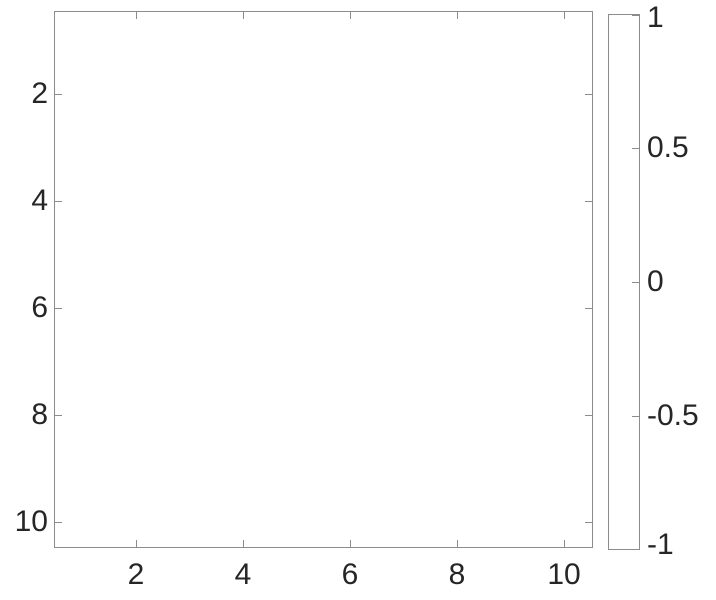  I want to click on y-tick-label-6: 6, so click(39, 307).